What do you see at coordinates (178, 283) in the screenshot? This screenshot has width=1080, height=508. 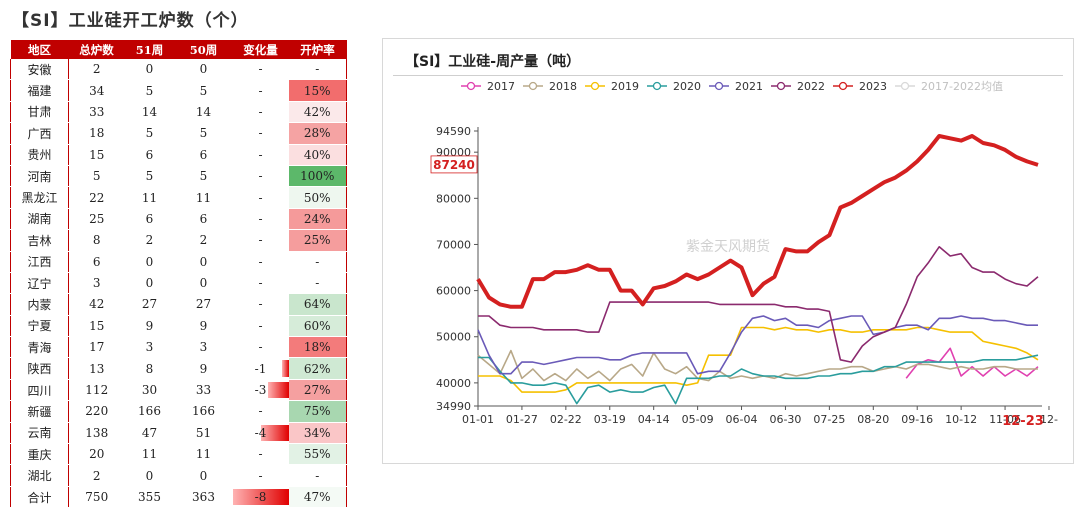 I see `table-row: 辽宁 3 0 0- -` at bounding box center [178, 283].